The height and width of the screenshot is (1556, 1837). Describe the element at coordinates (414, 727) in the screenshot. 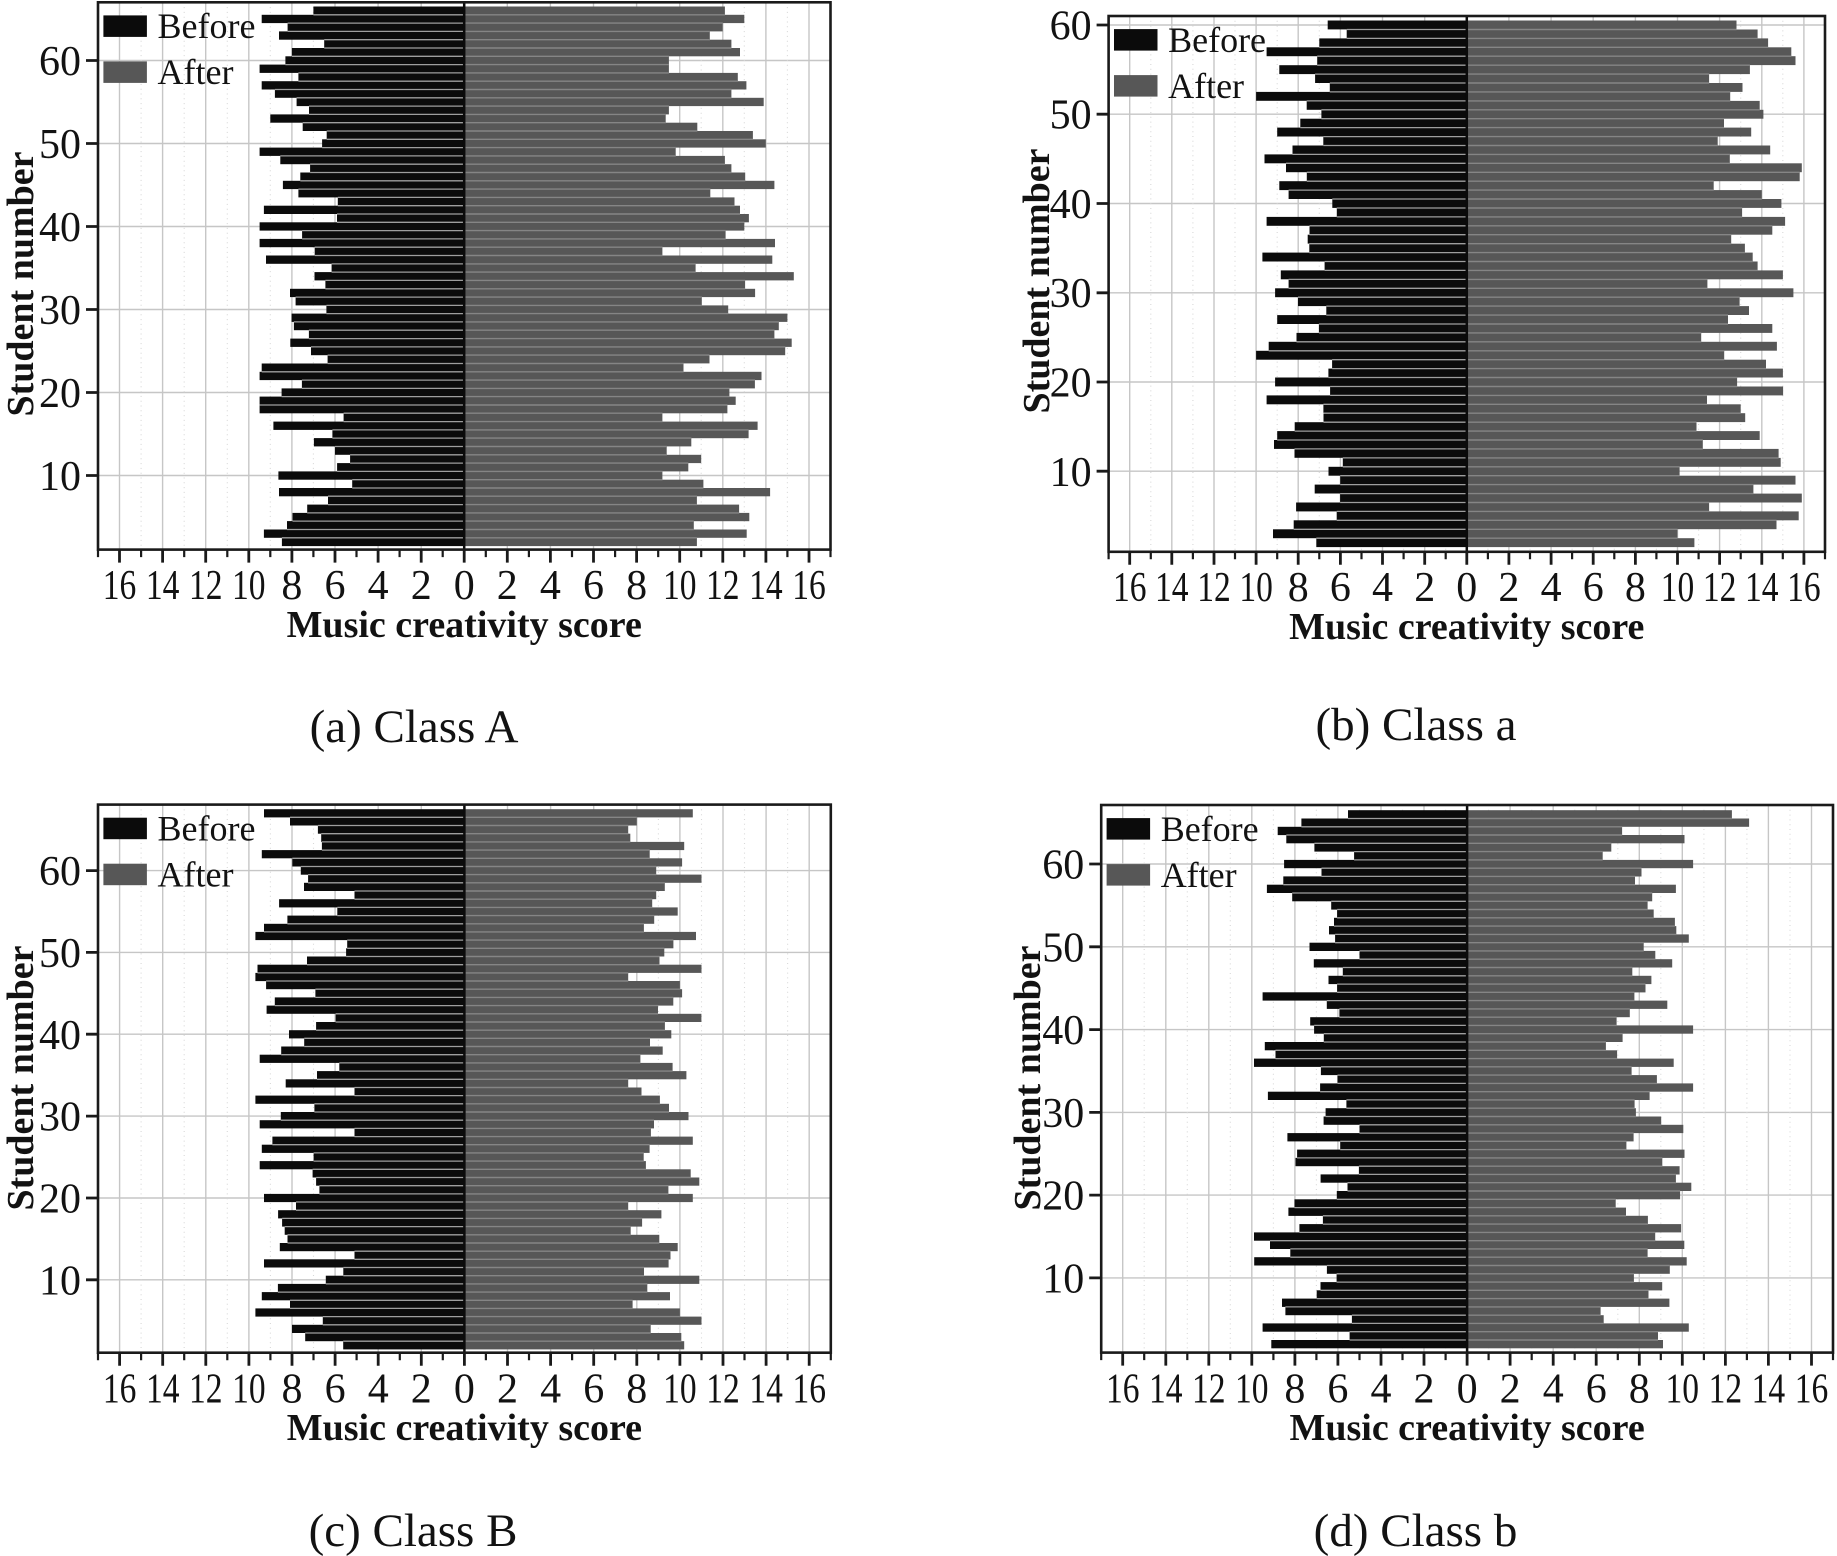

I see `svg-text: (a) Class A` at that location.